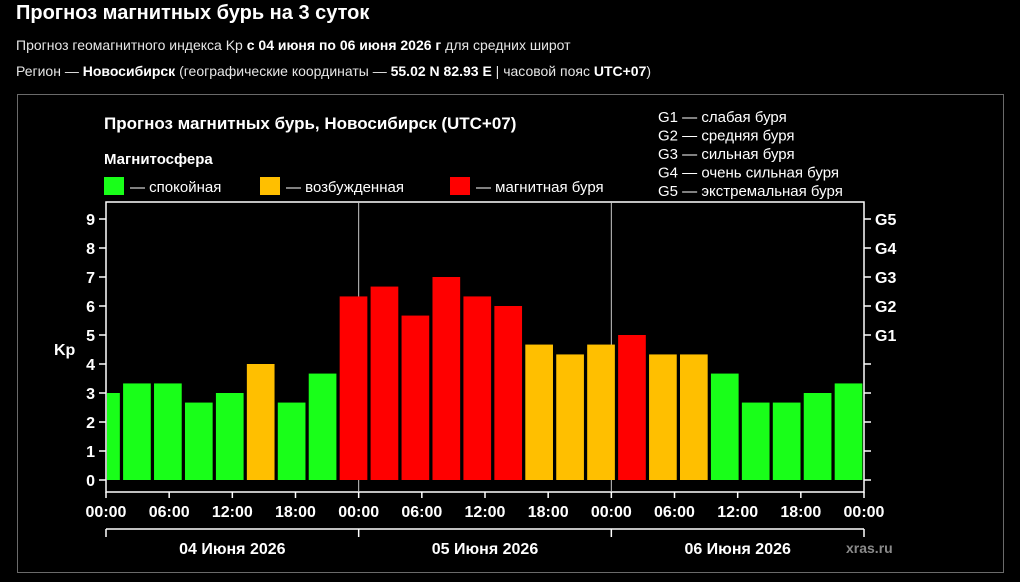 Image resolution: width=1020 pixels, height=582 pixels. What do you see at coordinates (722, 117) in the screenshot?
I see `g-scale-item: G1 — слабая буря` at bounding box center [722, 117].